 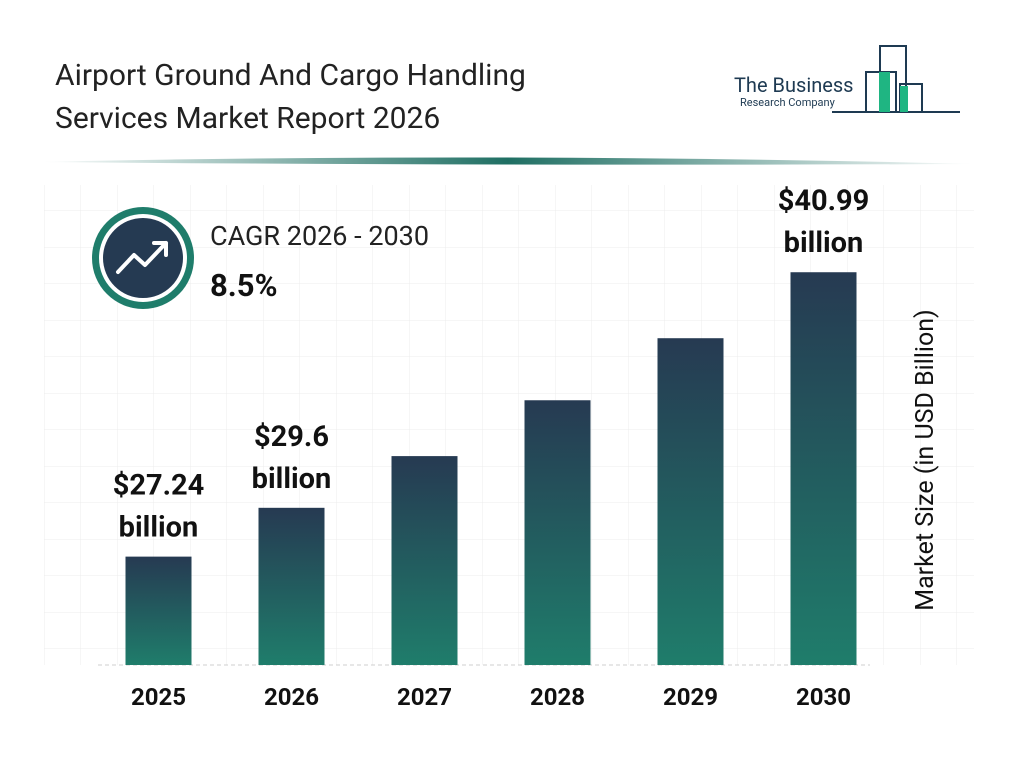 I want to click on x-tick-label: 2026, so click(x=291, y=697).